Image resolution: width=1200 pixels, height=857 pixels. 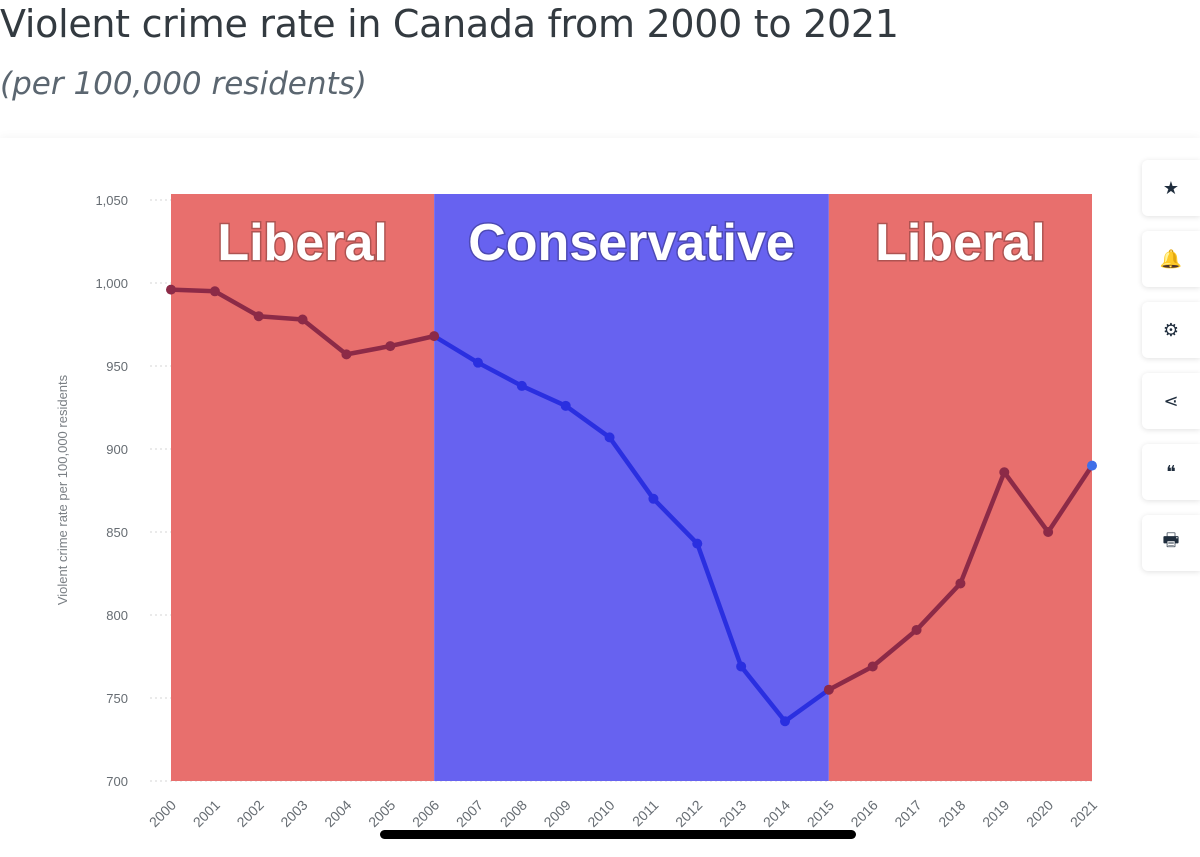 I want to click on bell-button: 🔔, so click(x=1171, y=259).